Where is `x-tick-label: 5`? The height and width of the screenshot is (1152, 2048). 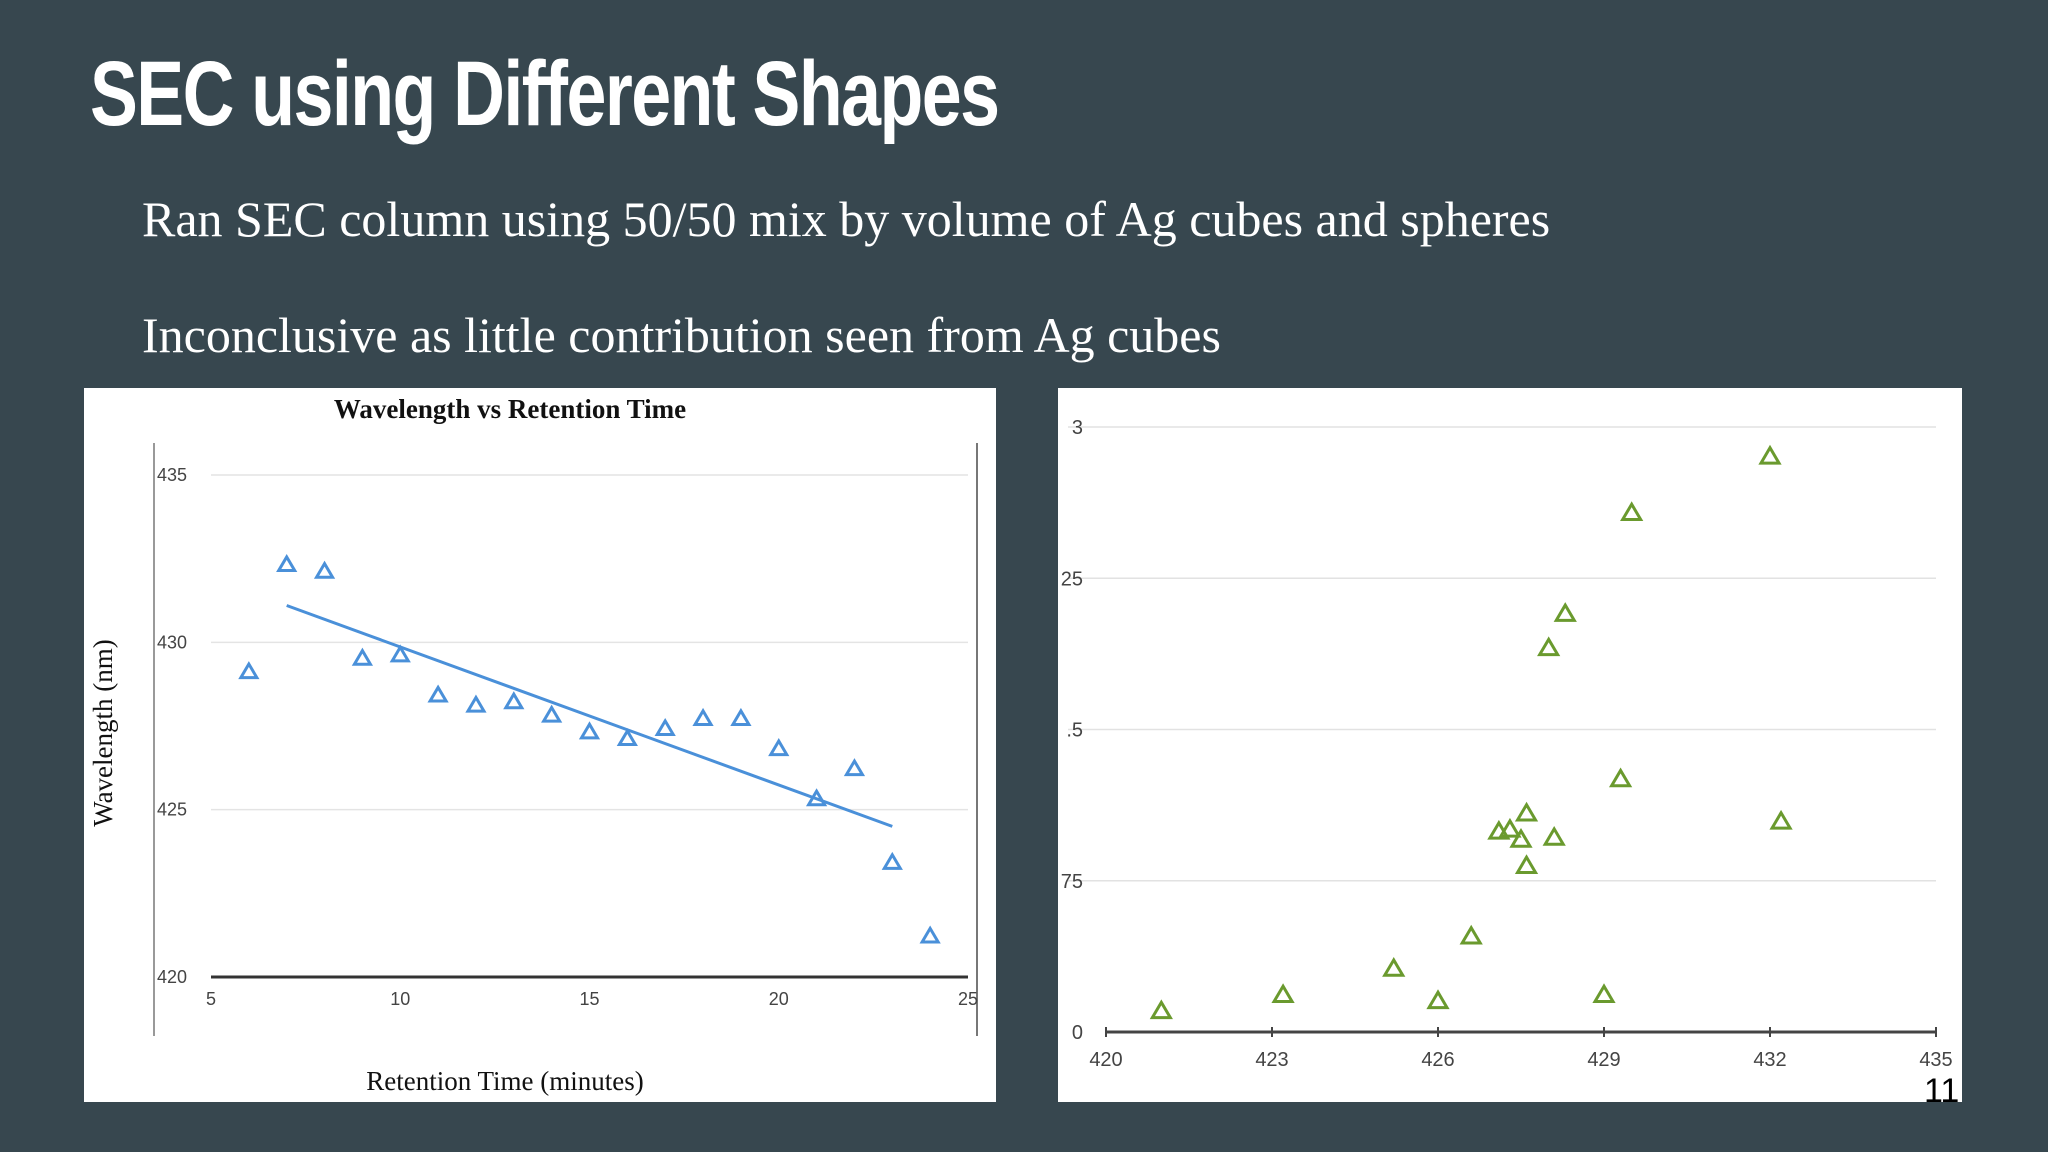 x-tick-label: 5 is located at coordinates (211, 999).